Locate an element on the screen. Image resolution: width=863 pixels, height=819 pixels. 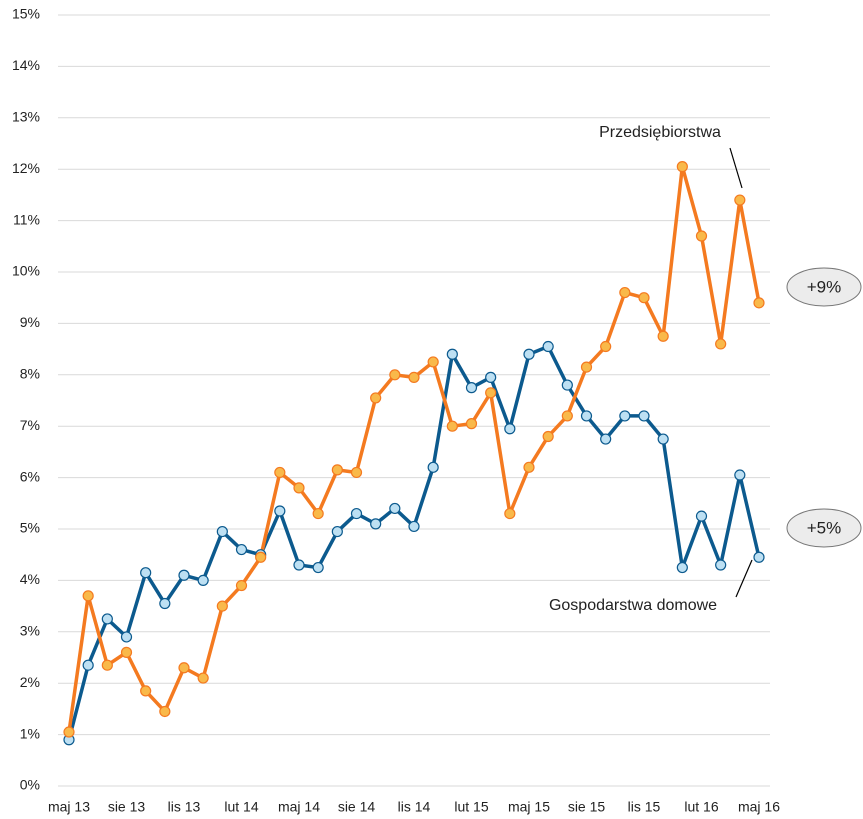
x-tick-label: maj 13 is located at coordinates (69, 807).